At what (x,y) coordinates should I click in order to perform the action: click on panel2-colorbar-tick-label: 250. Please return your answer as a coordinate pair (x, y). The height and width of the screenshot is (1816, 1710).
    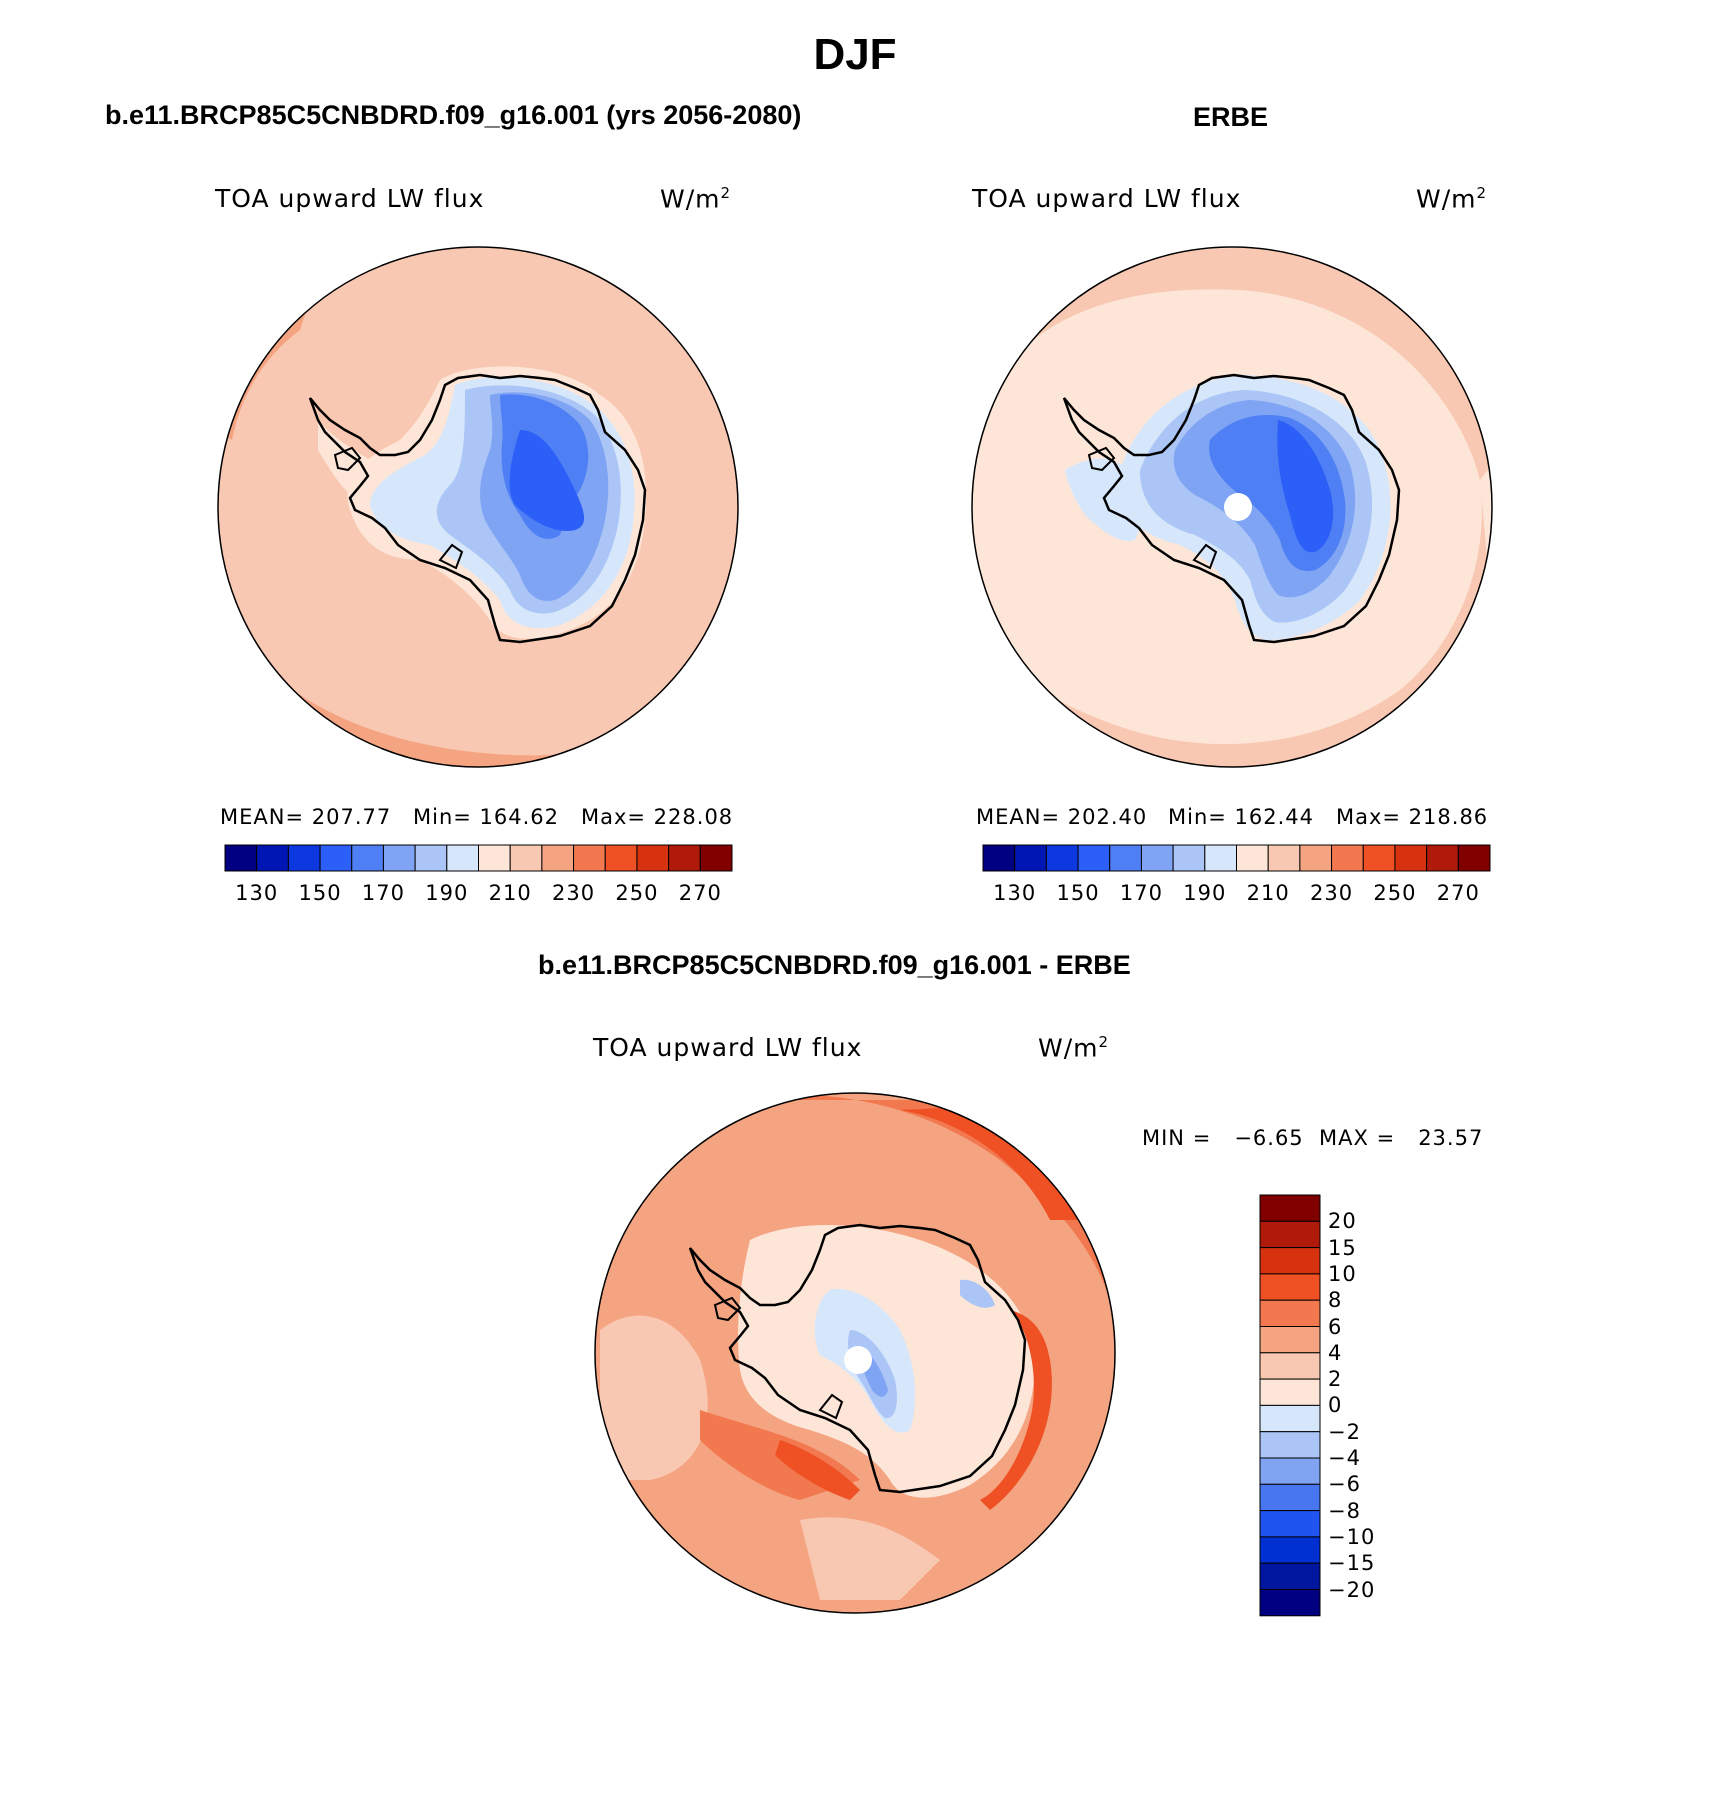
    Looking at the image, I should click on (1395, 893).